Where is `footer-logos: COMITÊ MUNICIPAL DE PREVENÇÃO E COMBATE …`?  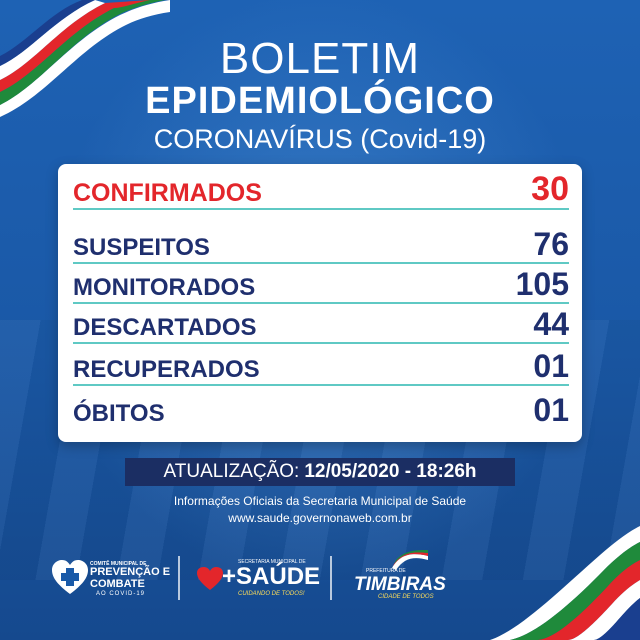 footer-logos: COMITÊ MUNICIPAL DE PREVENÇÃO E COMBATE … is located at coordinates (320, 578).